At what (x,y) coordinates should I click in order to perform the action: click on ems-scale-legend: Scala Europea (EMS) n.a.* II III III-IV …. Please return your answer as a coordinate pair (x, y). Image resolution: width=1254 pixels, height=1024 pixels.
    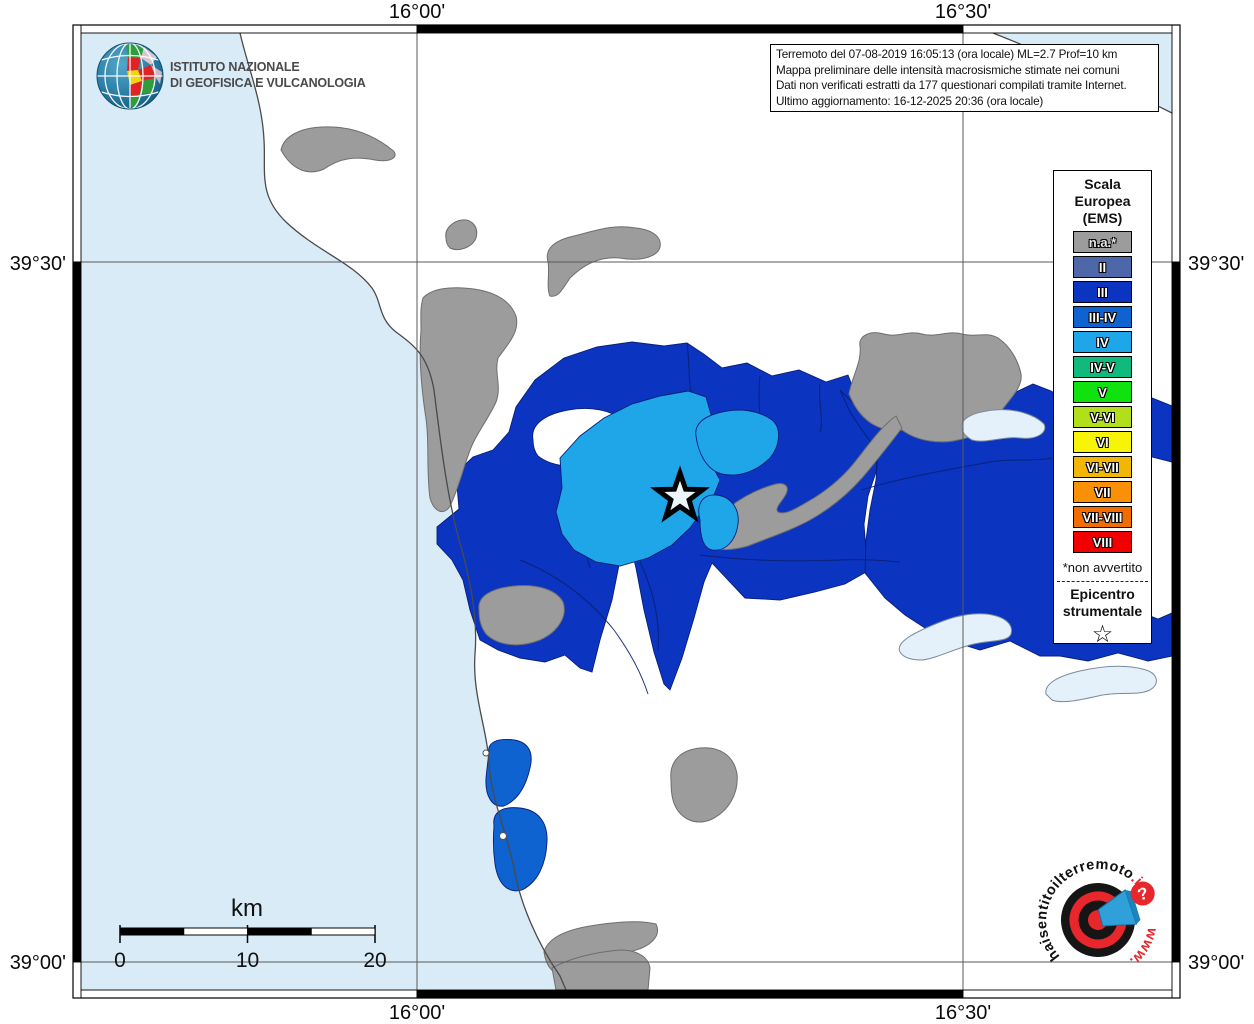
    Looking at the image, I should click on (1102, 409).